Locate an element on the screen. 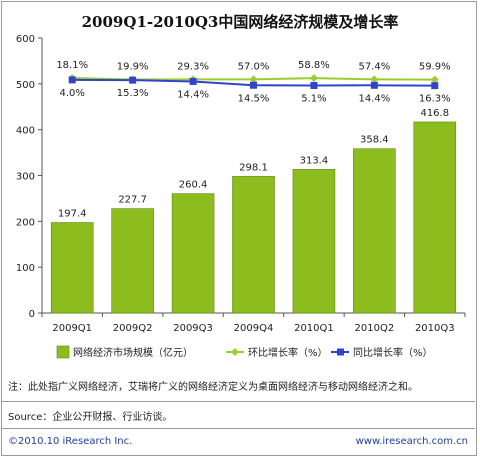  y-tick-label: 200 is located at coordinates (25, 222).